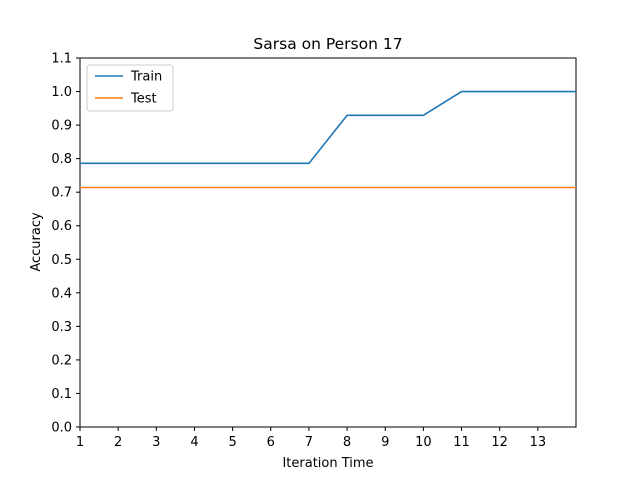  I want to click on y-tick-label: 1.0, so click(61, 92).